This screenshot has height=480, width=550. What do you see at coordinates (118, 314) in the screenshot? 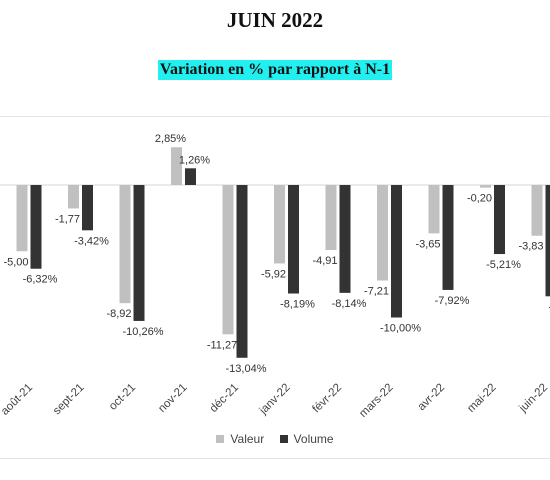
I see `data-label-valeur-2: -8,92` at bounding box center [118, 314].